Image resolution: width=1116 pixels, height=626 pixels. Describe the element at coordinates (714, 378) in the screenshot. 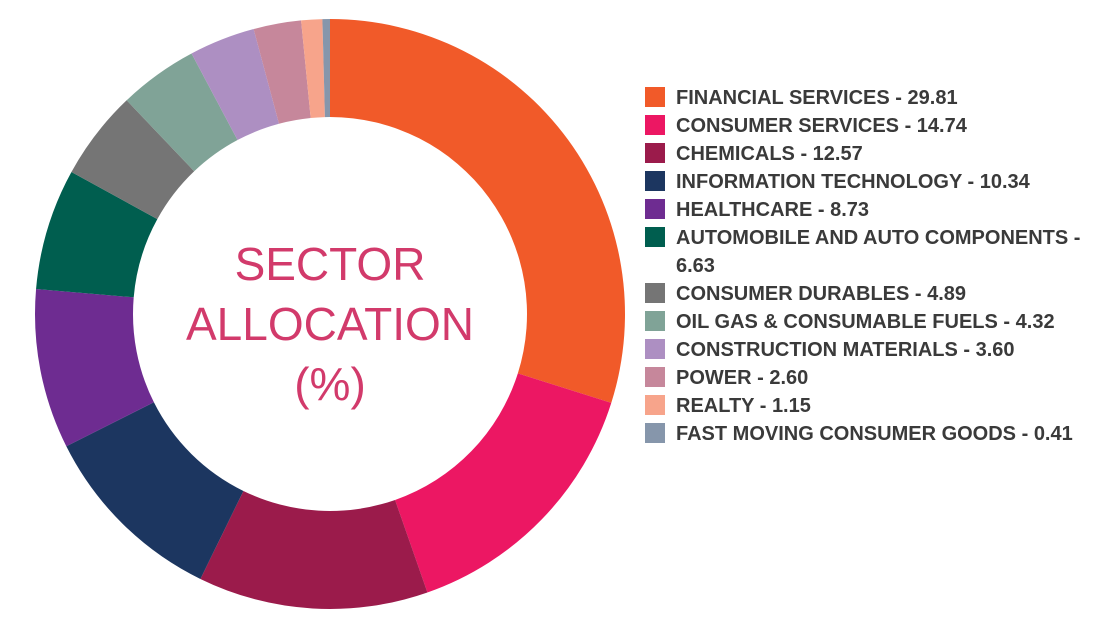

I see `legend-label: POWER` at that location.